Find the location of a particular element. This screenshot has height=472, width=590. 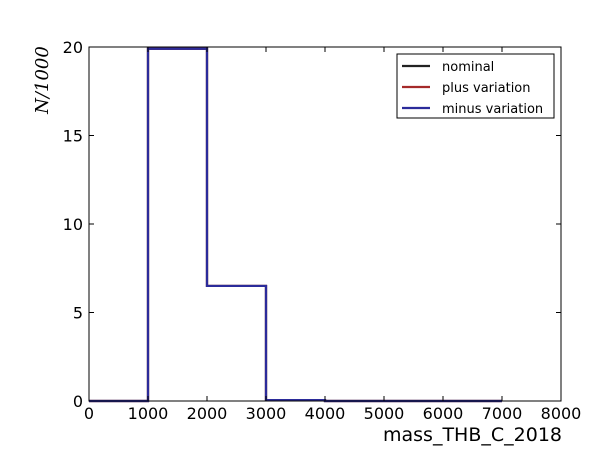

legend-entry-label: minus variation is located at coordinates (492, 109).